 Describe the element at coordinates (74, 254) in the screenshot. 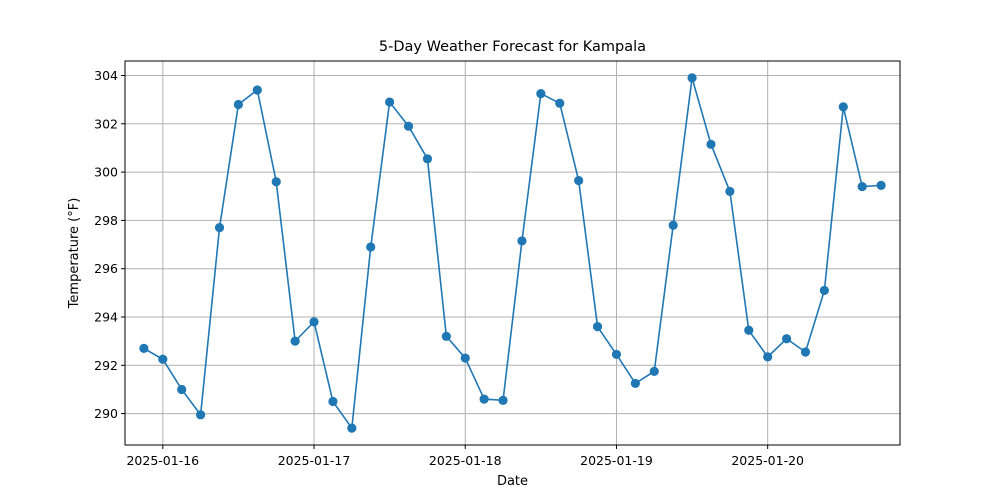

I see `y-axis-label: Temperature (°F)` at that location.